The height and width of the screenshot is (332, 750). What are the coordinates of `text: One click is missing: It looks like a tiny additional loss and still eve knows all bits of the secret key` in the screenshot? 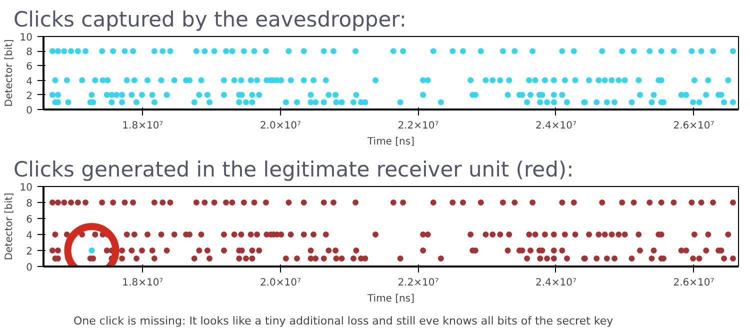 It's located at (344, 321).